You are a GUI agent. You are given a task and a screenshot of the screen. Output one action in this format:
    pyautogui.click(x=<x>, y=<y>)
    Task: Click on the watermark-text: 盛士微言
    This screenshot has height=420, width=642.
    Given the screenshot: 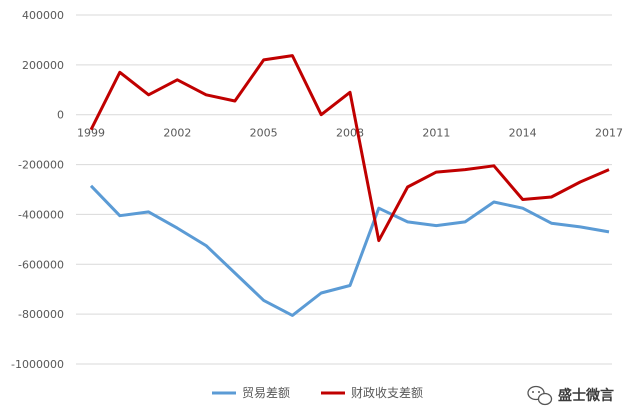 What is the action you would take?
    pyautogui.click(x=586, y=395)
    